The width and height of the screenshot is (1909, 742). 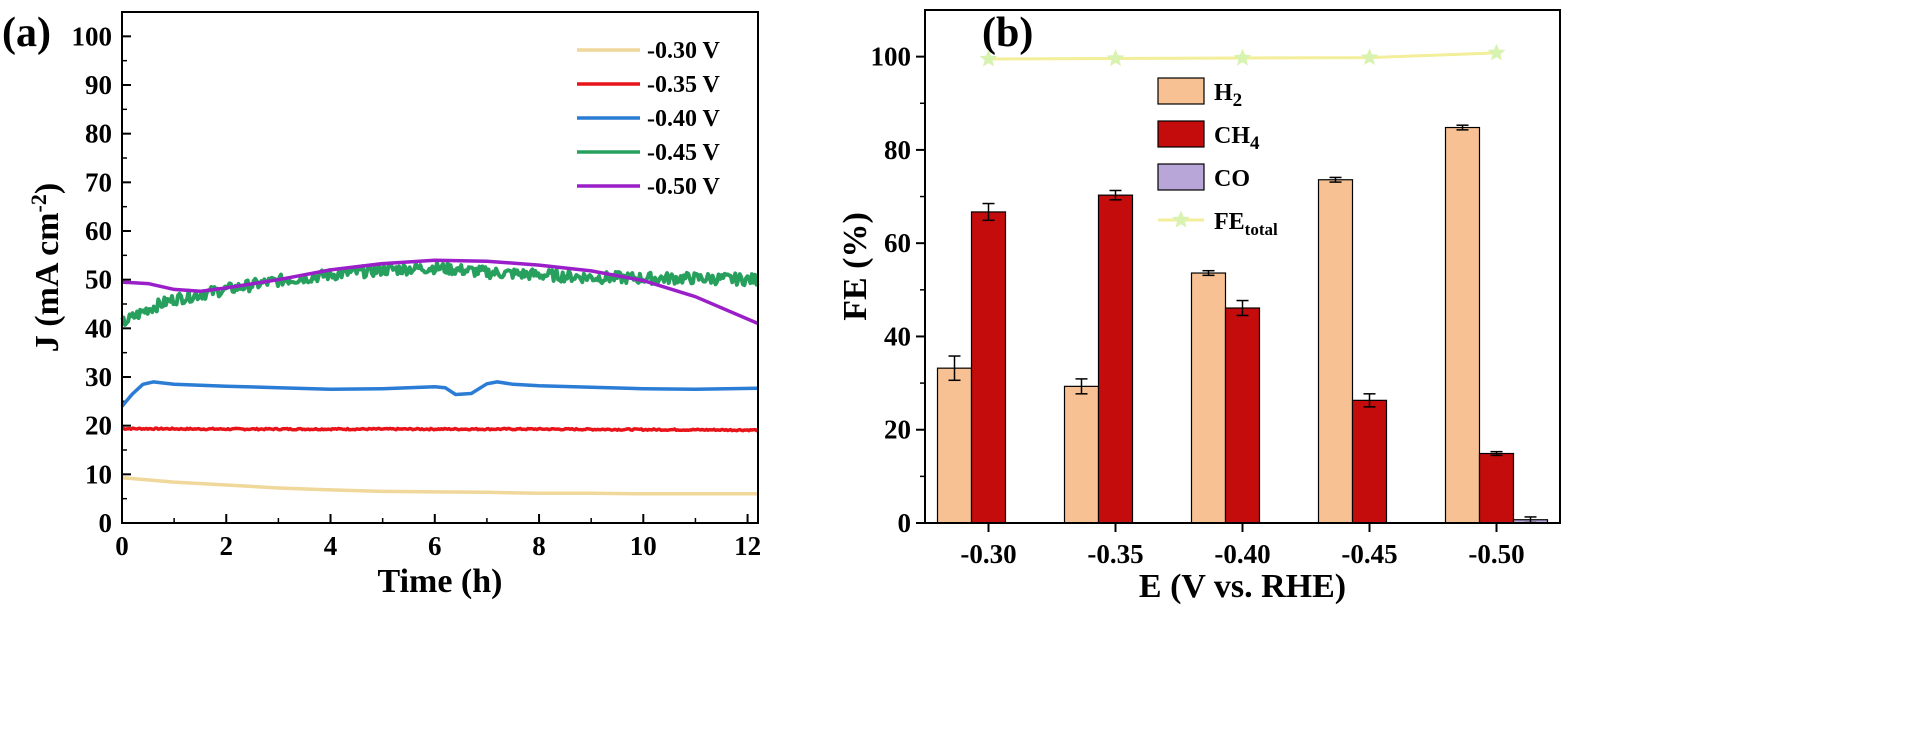 What do you see at coordinates (897, 243) in the screenshot?
I see `panel-b-y-tick-label-60: 60` at bounding box center [897, 243].